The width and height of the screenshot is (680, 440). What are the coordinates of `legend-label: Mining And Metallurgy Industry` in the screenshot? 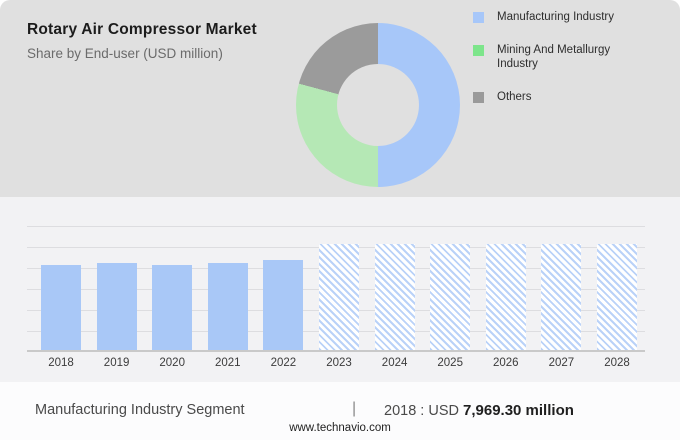 It's located at (554, 57).